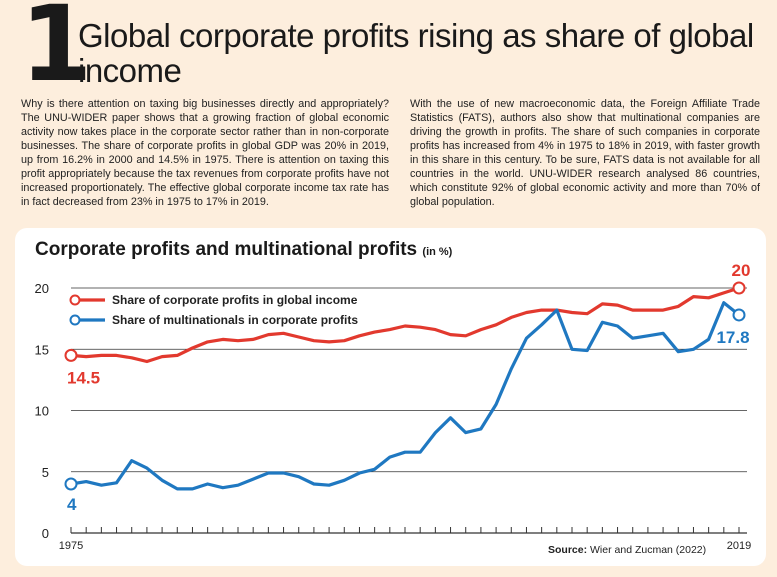 Image resolution: width=777 pixels, height=577 pixels. Describe the element at coordinates (741, 270) in the screenshot. I see `data-label: 20` at that location.